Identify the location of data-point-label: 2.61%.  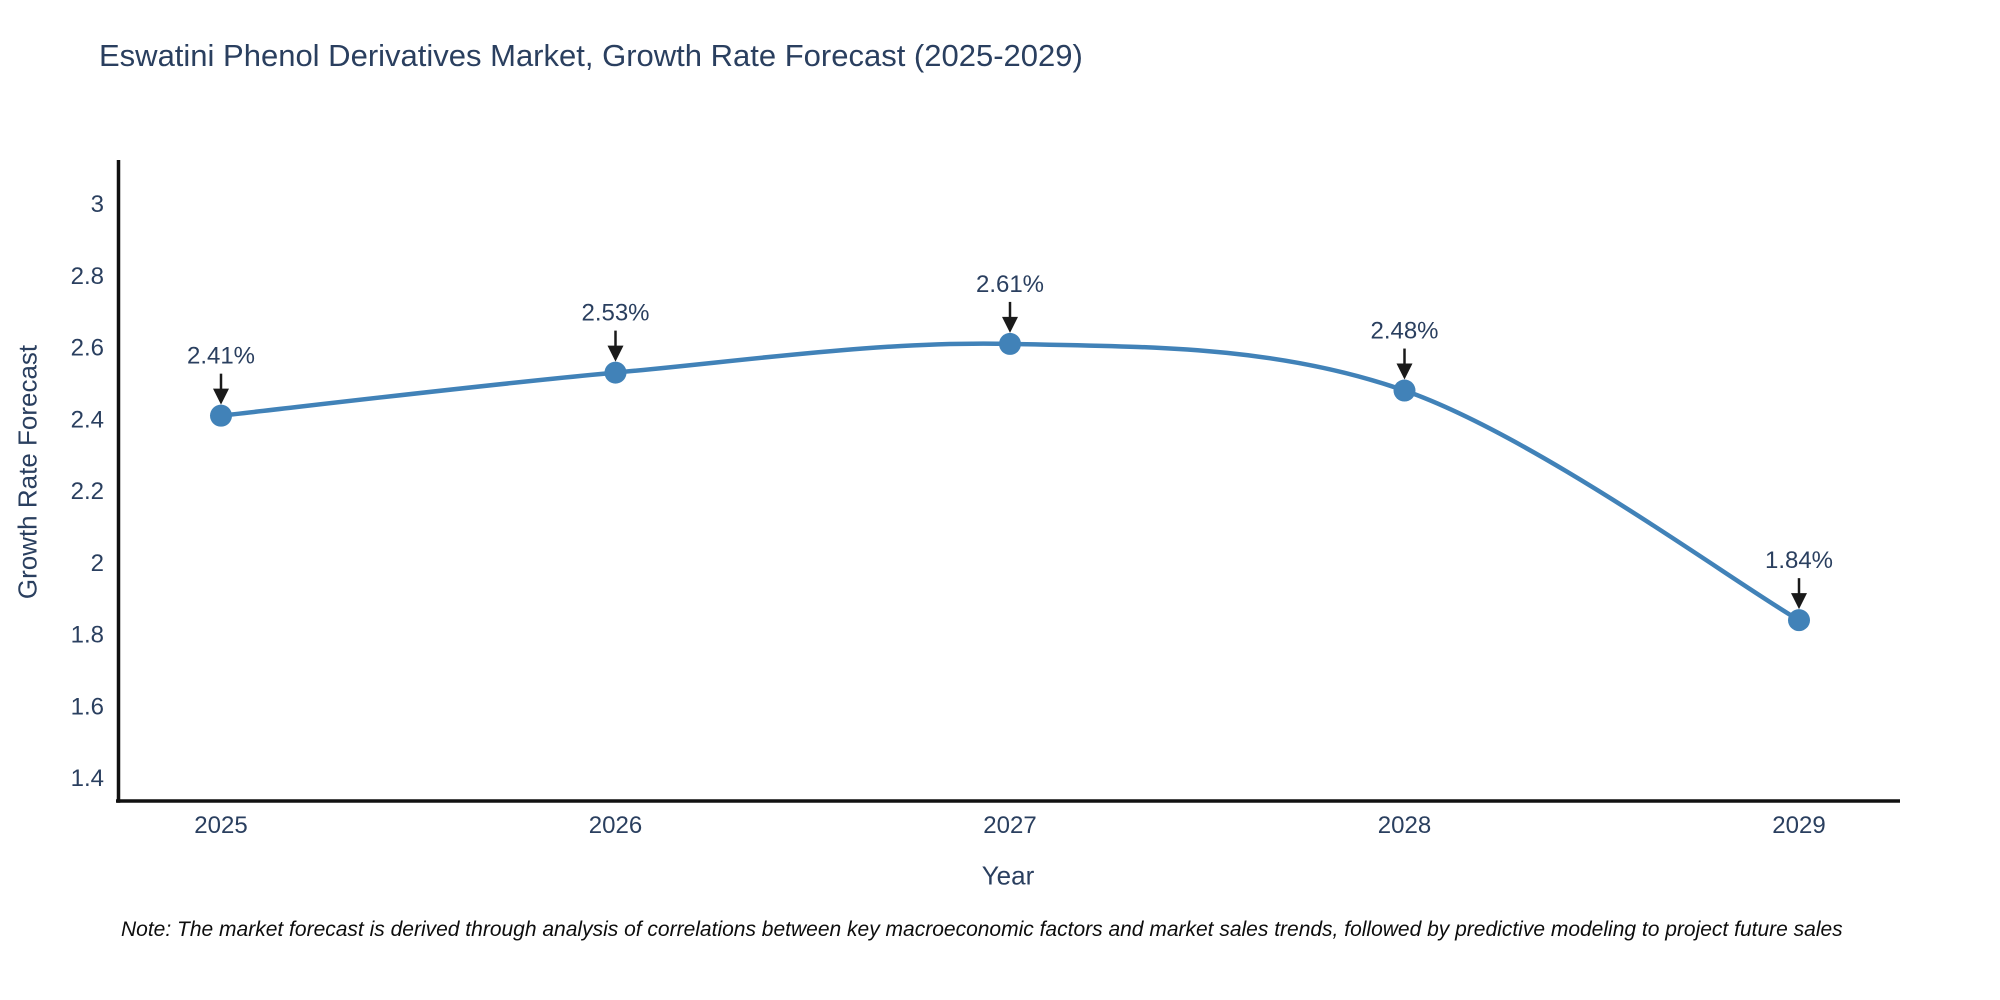
(1010, 284).